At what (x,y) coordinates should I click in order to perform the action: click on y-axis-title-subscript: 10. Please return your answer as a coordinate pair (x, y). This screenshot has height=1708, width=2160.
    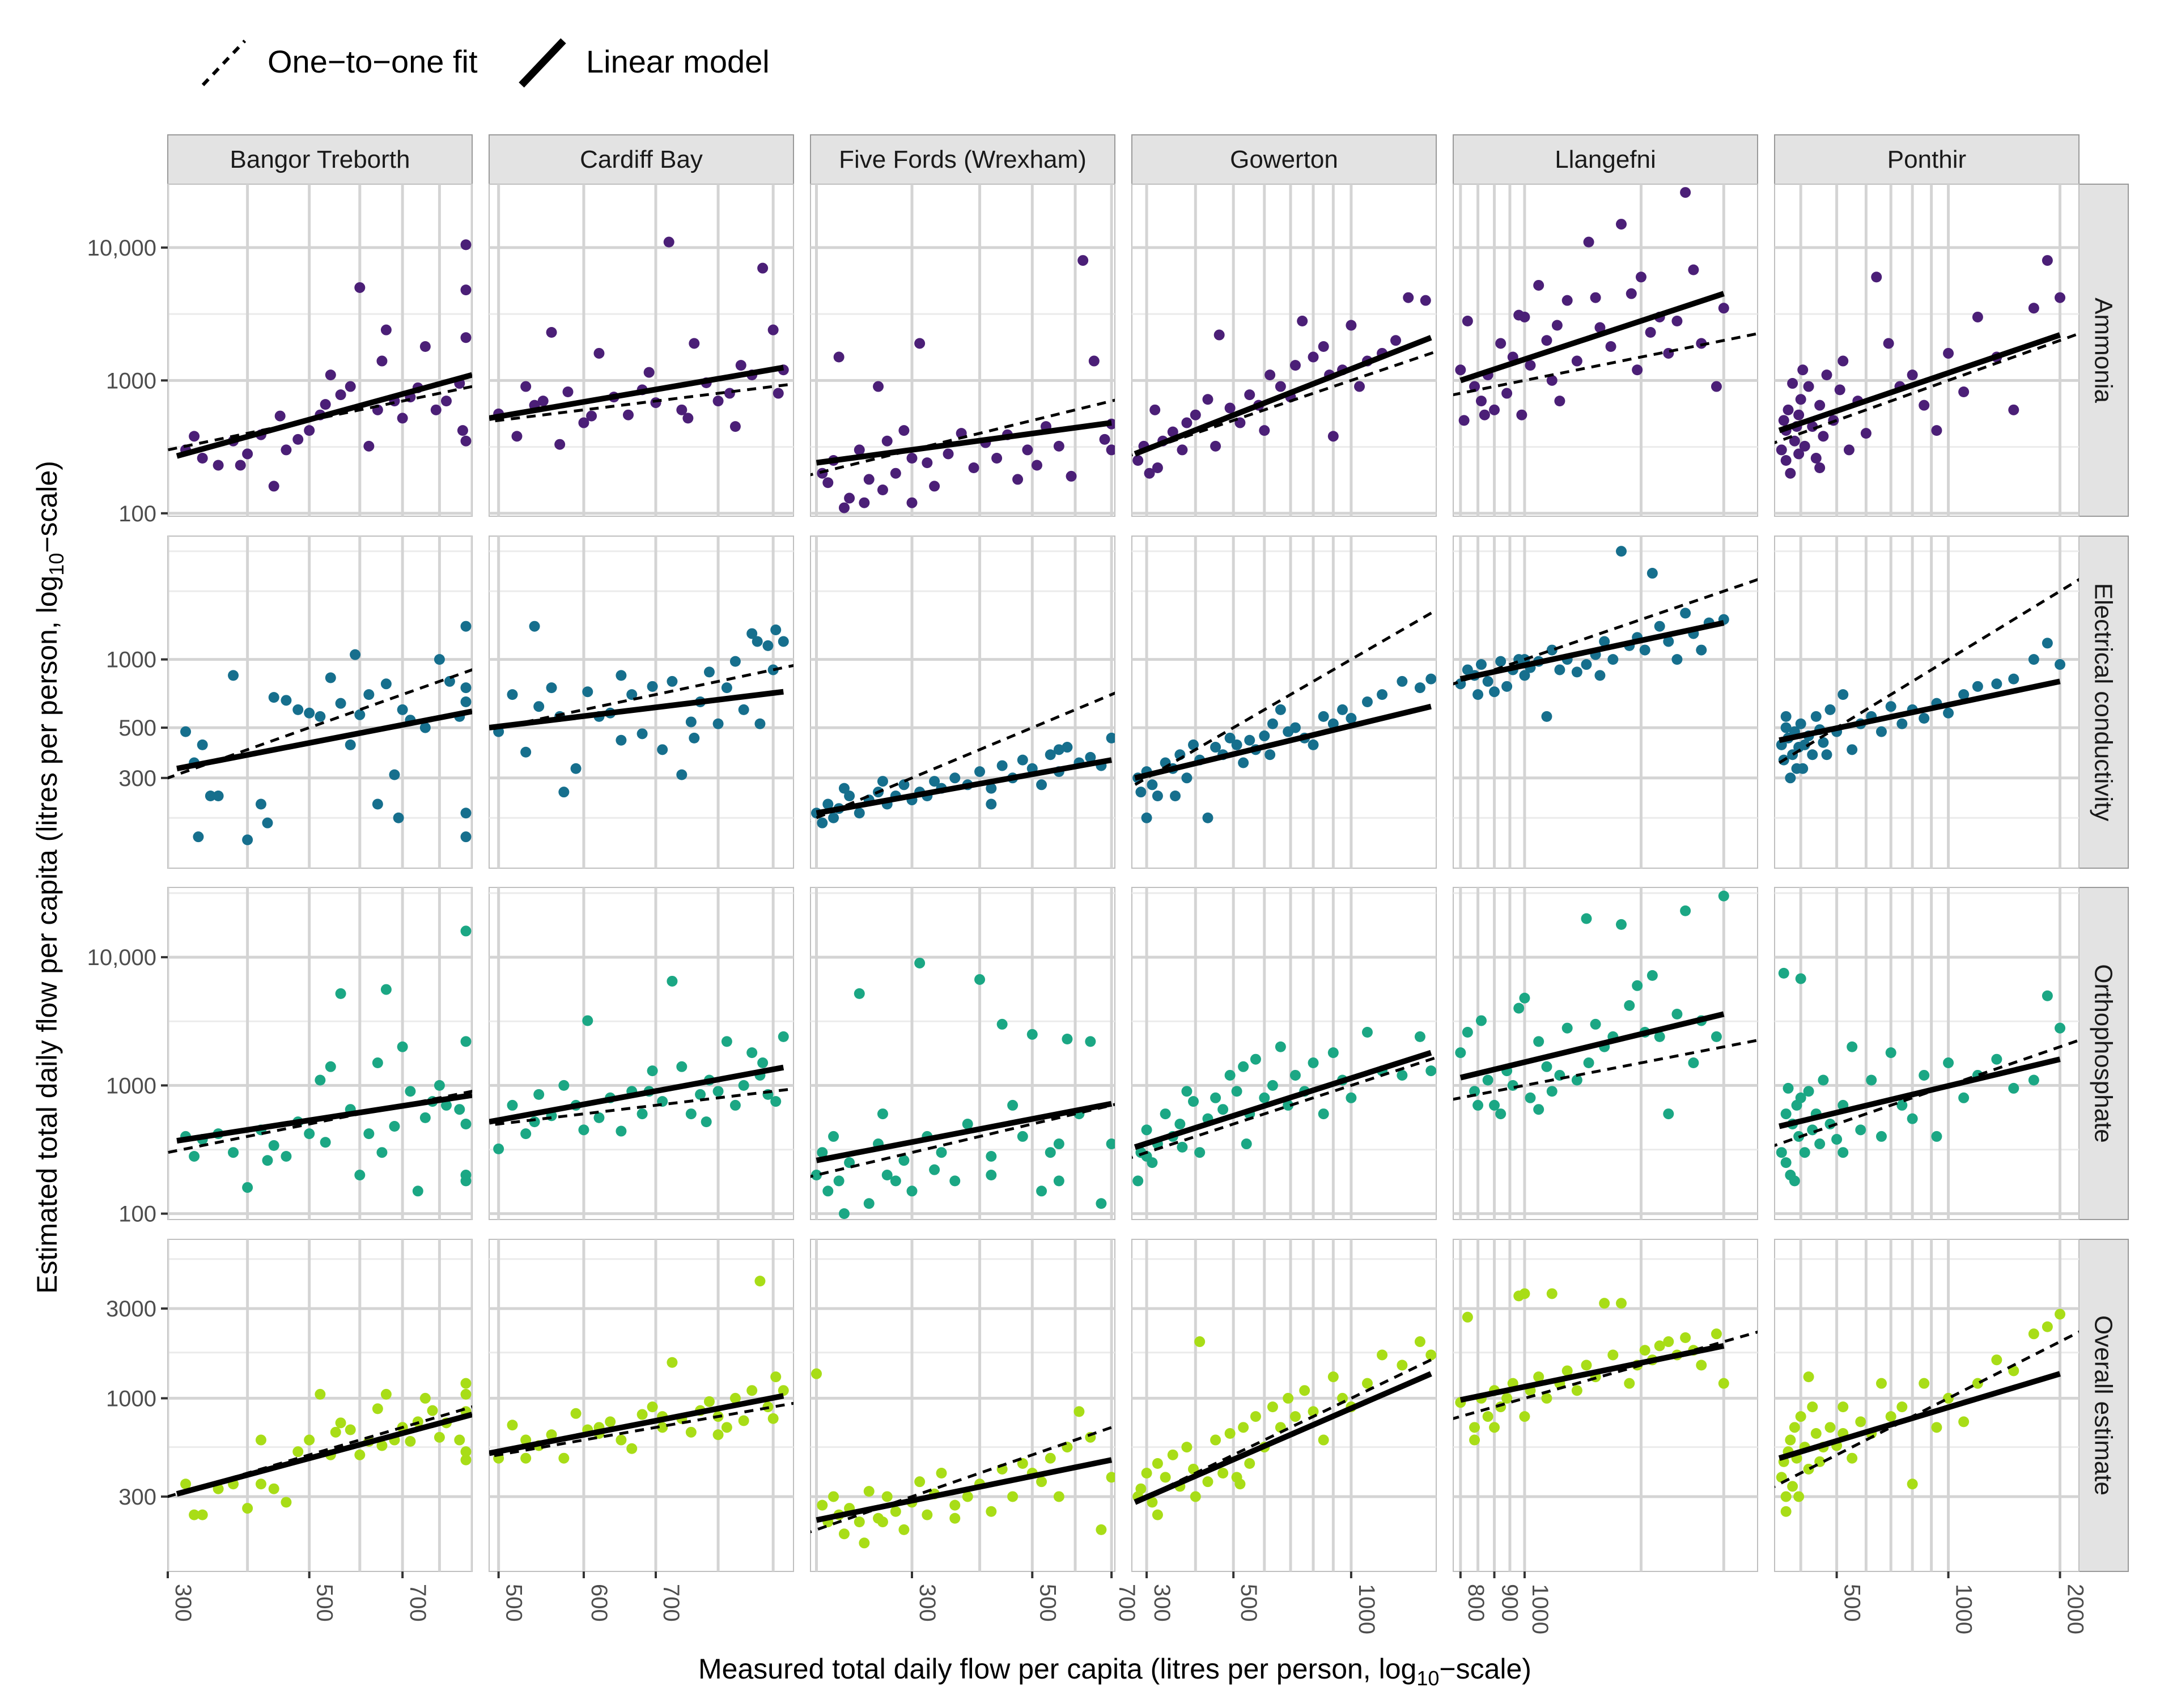
    Looking at the image, I should click on (57, 564).